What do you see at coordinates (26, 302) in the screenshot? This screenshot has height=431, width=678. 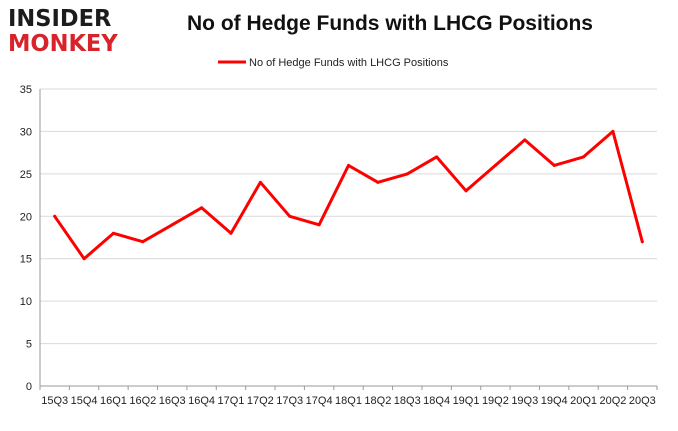 I see `y-tick-label-10: 10` at bounding box center [26, 302].